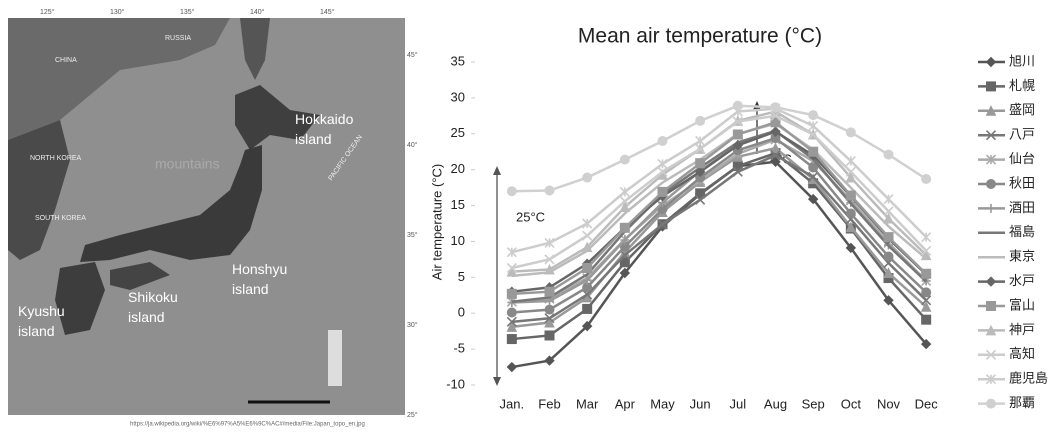 The width and height of the screenshot is (1050, 432). I want to click on legend-label: 酒田, so click(1022, 207).